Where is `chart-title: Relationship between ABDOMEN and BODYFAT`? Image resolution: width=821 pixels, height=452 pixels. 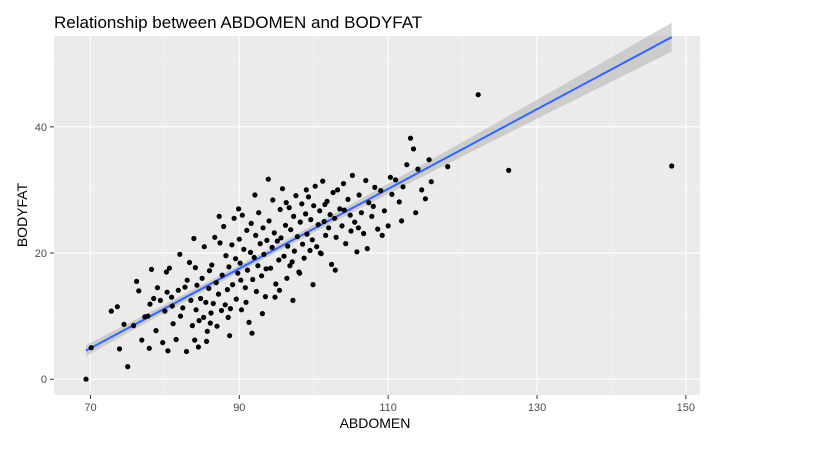 chart-title: Relationship between ABDOMEN and BODYFAT is located at coordinates (238, 22).